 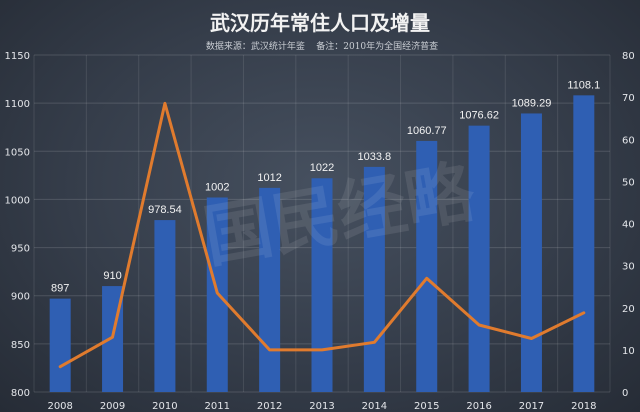 What do you see at coordinates (20, 249) in the screenshot?
I see `y-left-tick-label: 950` at bounding box center [20, 249].